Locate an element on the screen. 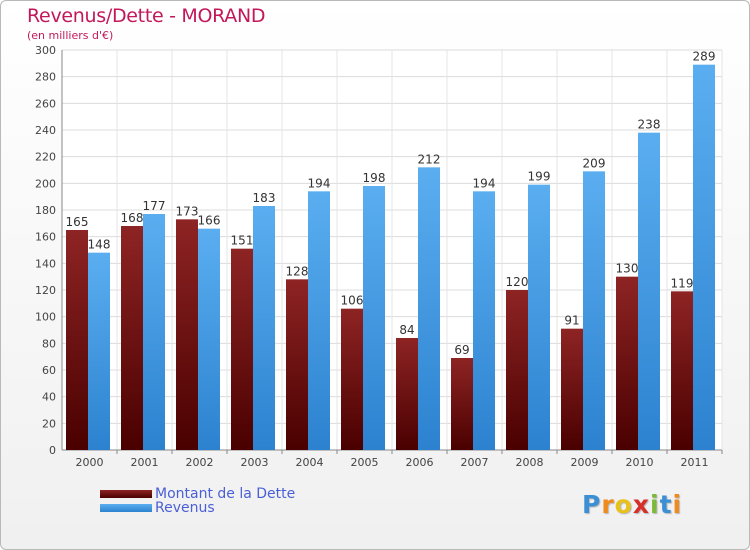 This screenshot has width=750, height=550. x-tick-label: 2006 is located at coordinates (420, 462).